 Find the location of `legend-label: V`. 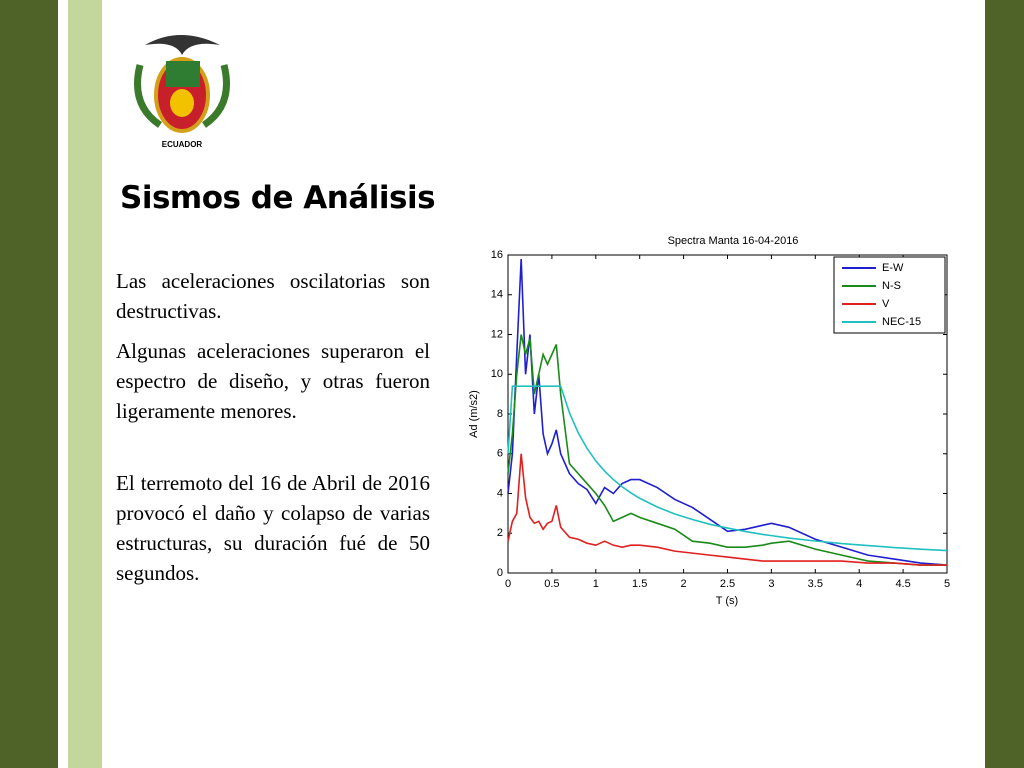

legend-label: V is located at coordinates (886, 304).